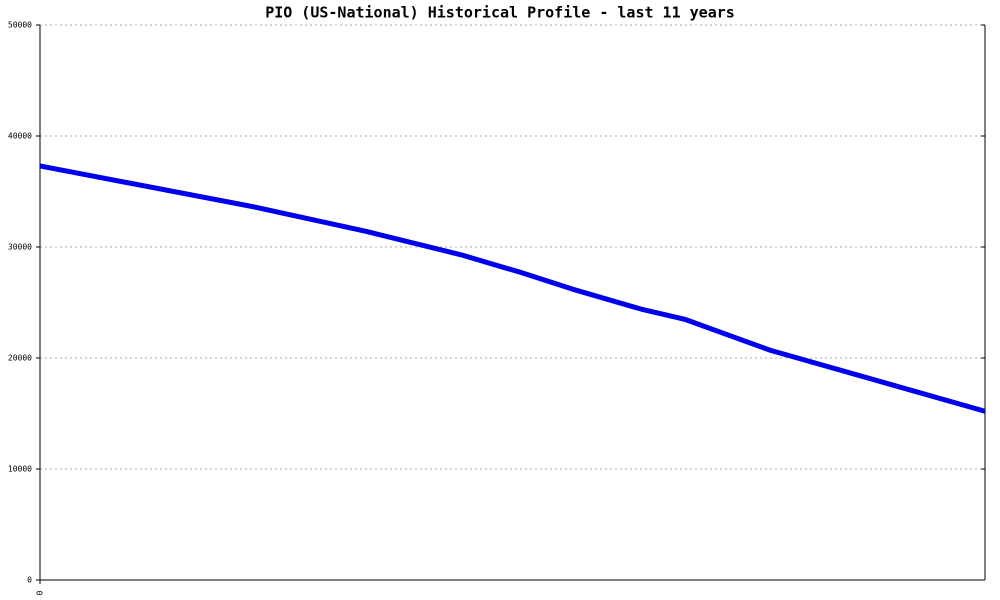 Image resolution: width=1000 pixels, height=600 pixels. What do you see at coordinates (20, 25) in the screenshot?
I see `y-tick-label: 50000` at bounding box center [20, 25].